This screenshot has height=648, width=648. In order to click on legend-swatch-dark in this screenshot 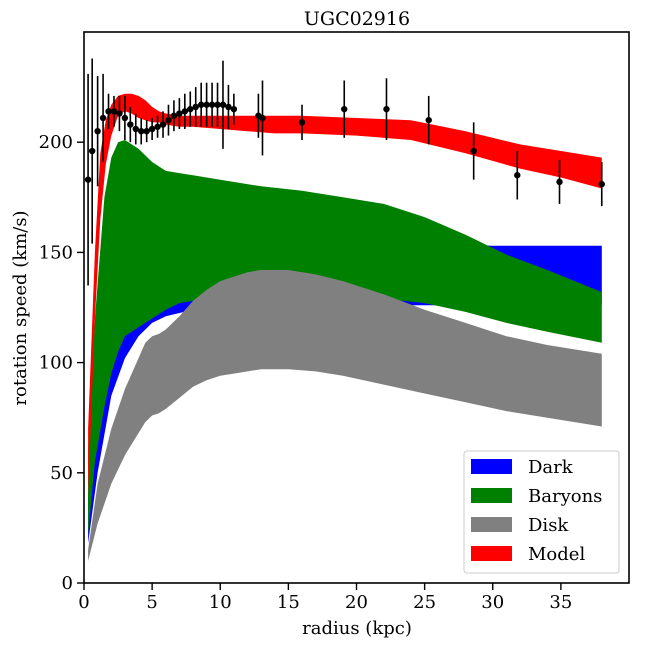, I will do `click(491, 466)`.